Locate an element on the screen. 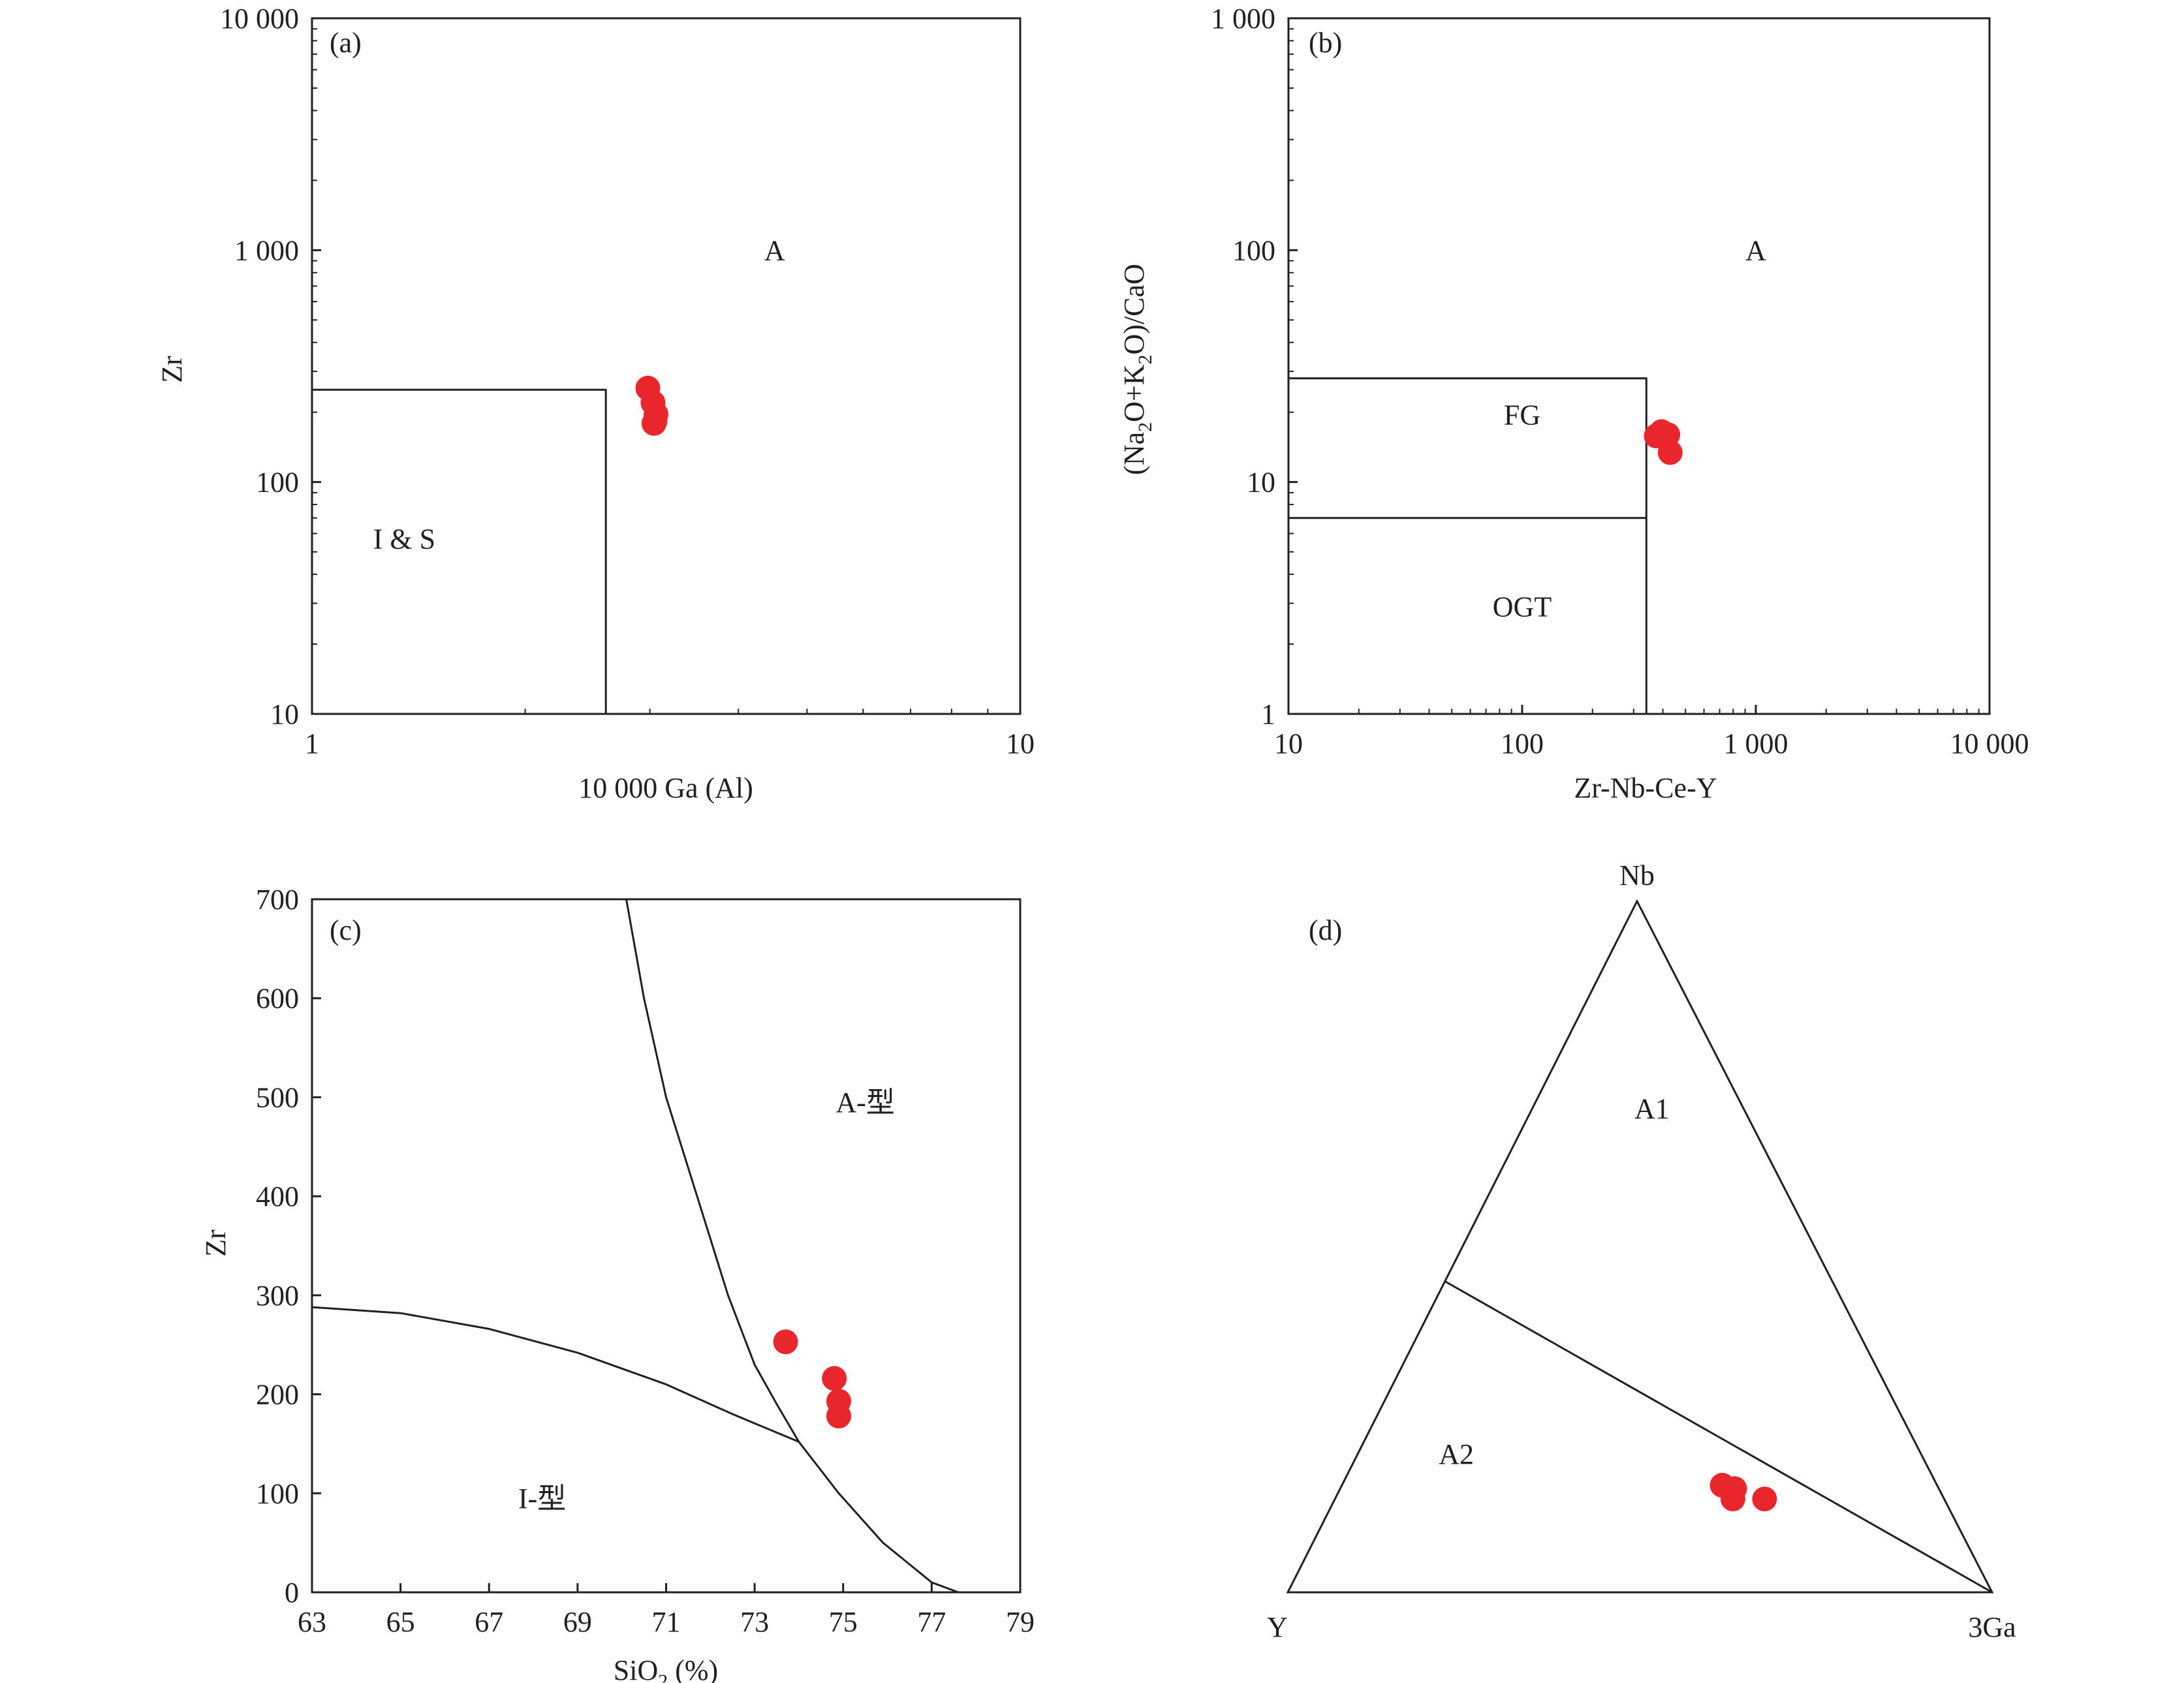 The width and height of the screenshot is (2184, 1683). apex-label-y: Y is located at coordinates (1278, 1627).